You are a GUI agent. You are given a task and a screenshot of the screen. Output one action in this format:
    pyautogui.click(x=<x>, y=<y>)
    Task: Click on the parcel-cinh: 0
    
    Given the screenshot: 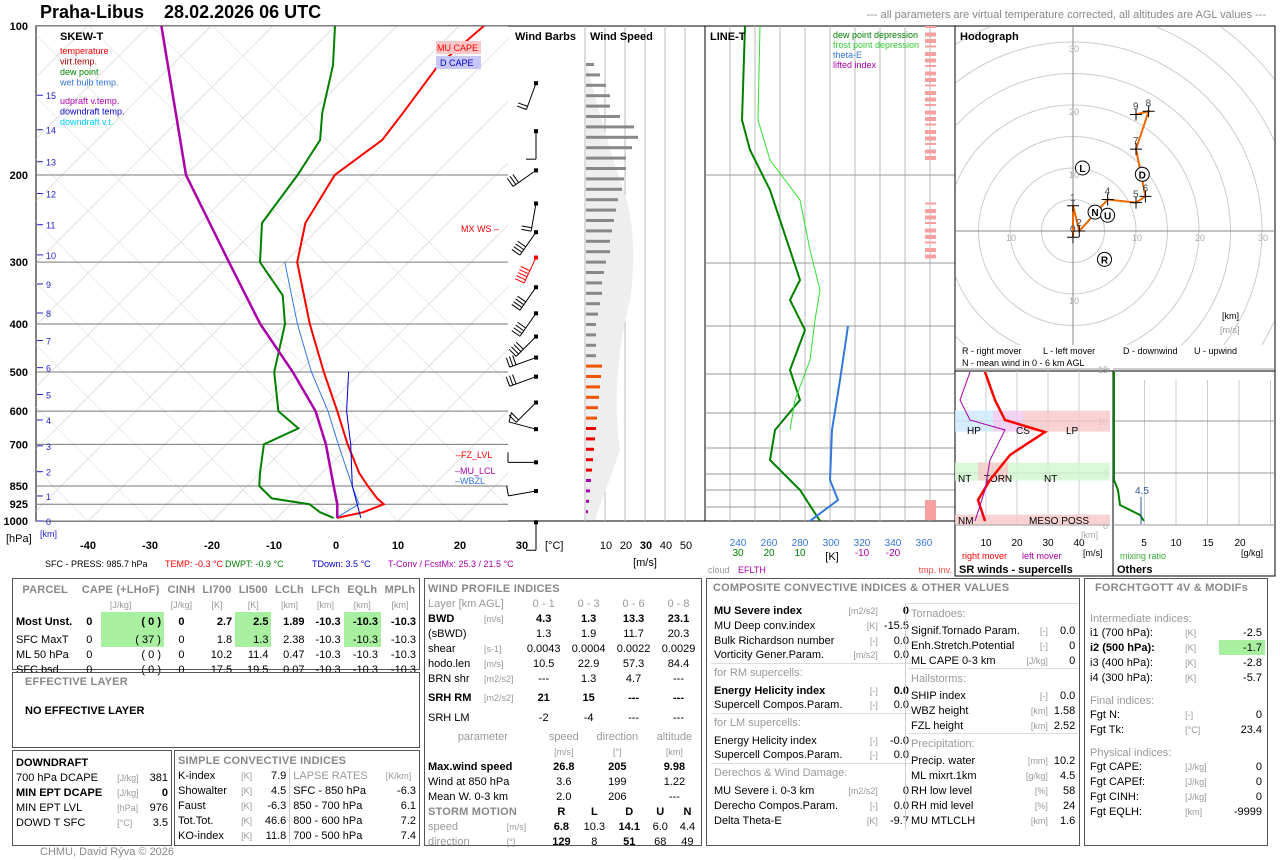 What is the action you would take?
    pyautogui.click(x=181, y=639)
    